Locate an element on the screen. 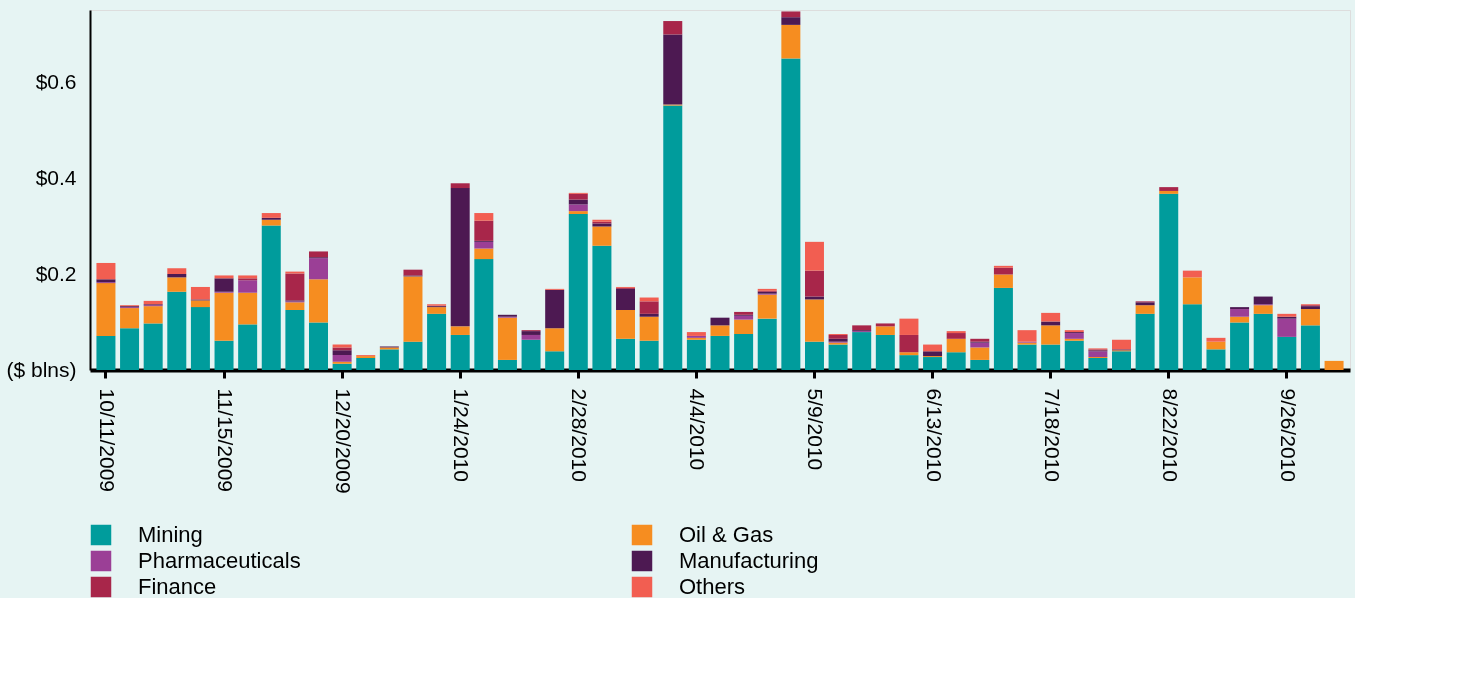  x-tick-label: 7/18/2010 is located at coordinates (1052, 435).